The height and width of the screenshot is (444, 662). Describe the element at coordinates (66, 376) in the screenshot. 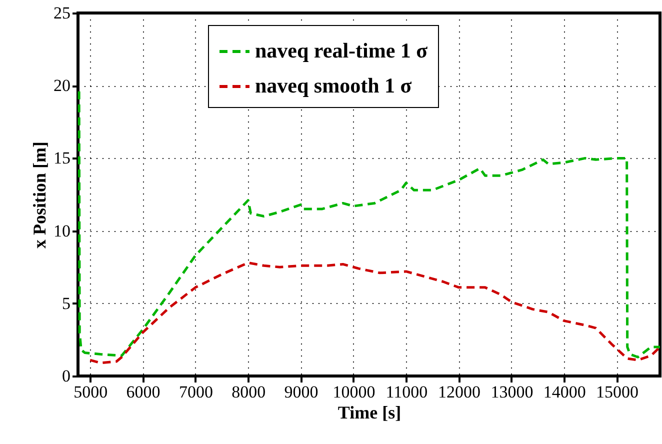

I see `y-tick-label: 0` at that location.